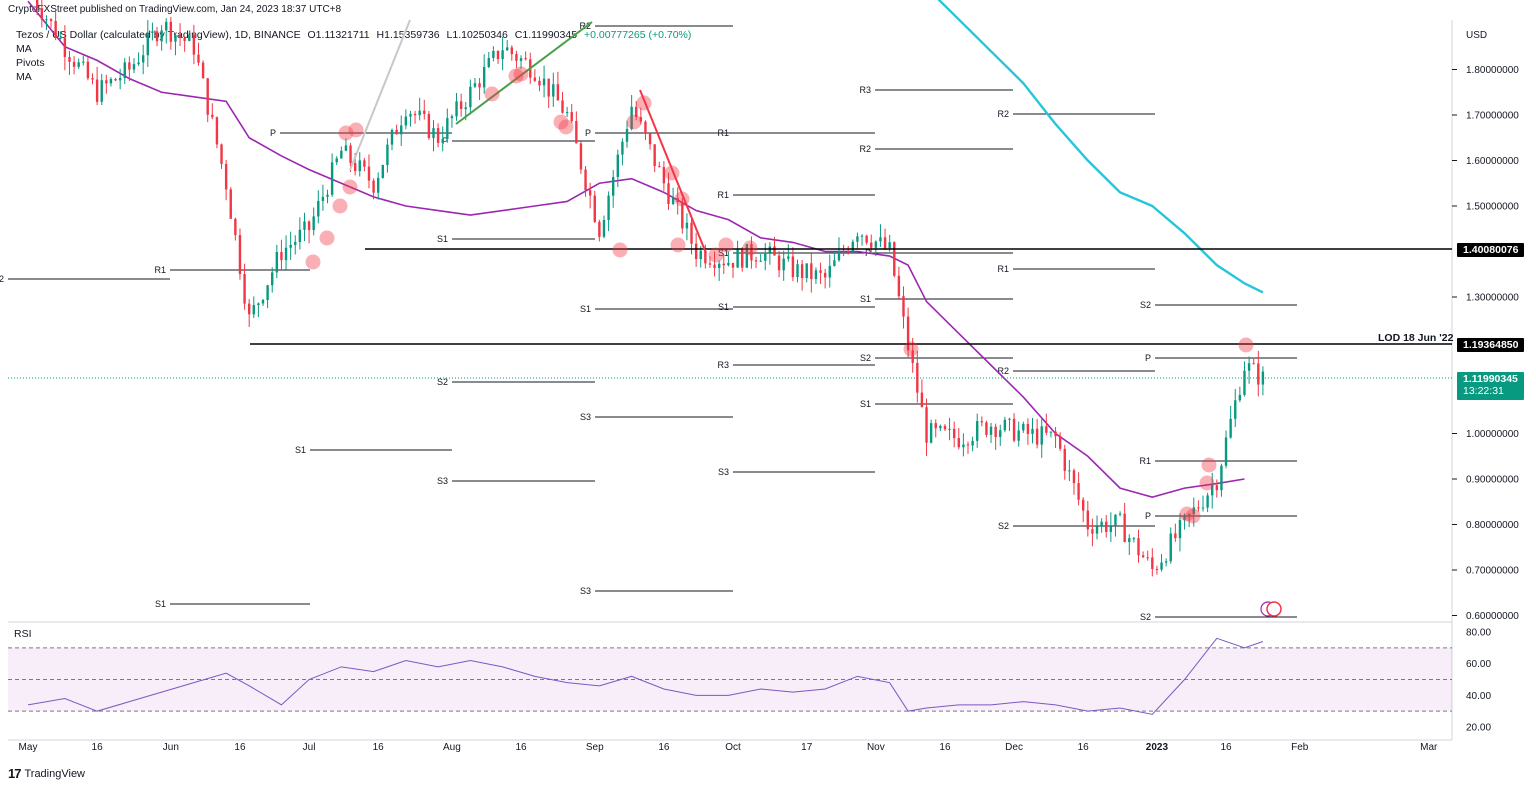 The height and width of the screenshot is (788, 1536). I want to click on pivot-label: S3, so click(585, 417).